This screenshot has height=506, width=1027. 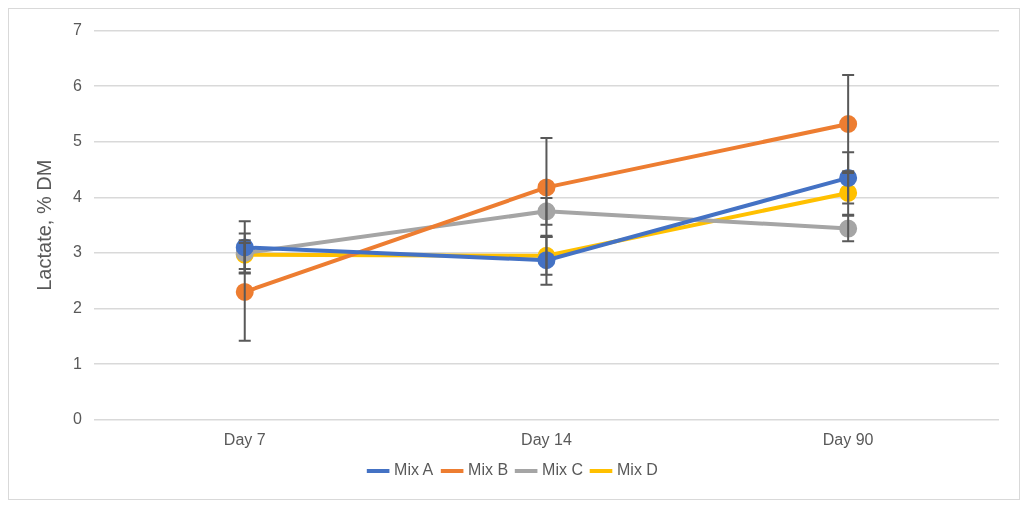 I want to click on y-axis-title: Lactate, % DM, so click(x=43, y=225).